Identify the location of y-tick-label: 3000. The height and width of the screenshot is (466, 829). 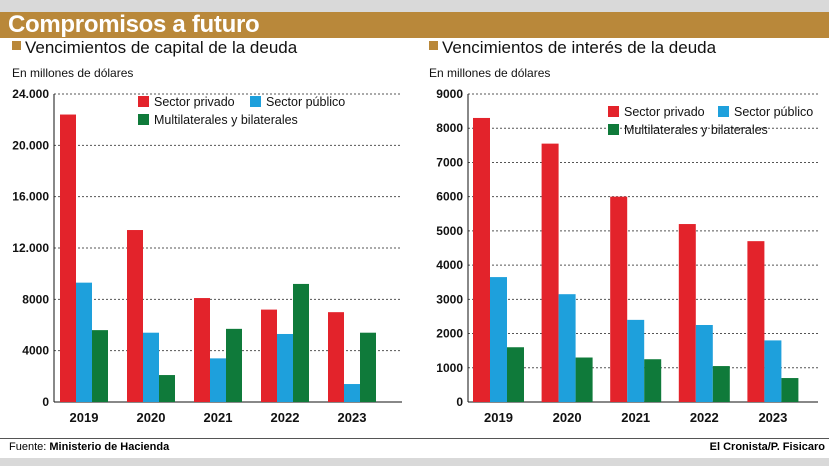
(449, 299).